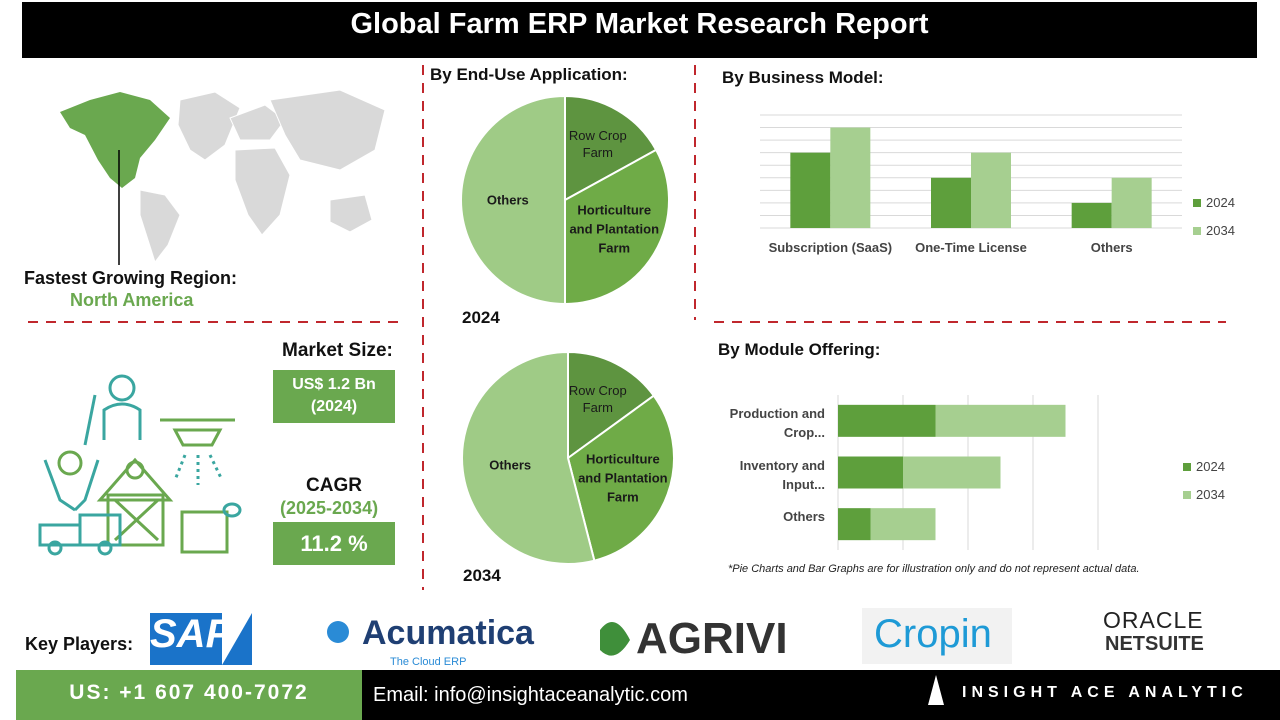  What do you see at coordinates (262, 176) in the screenshot?
I see `world-map` at bounding box center [262, 176].